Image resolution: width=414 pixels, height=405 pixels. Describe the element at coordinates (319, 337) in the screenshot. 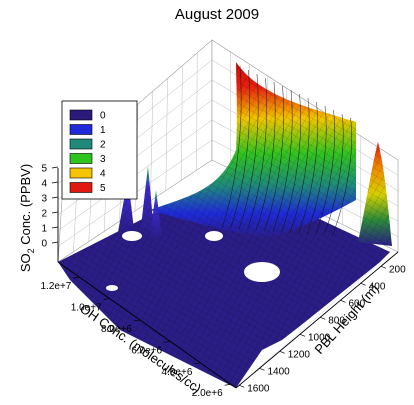

I see `x-tick-label: 1000` at that location.